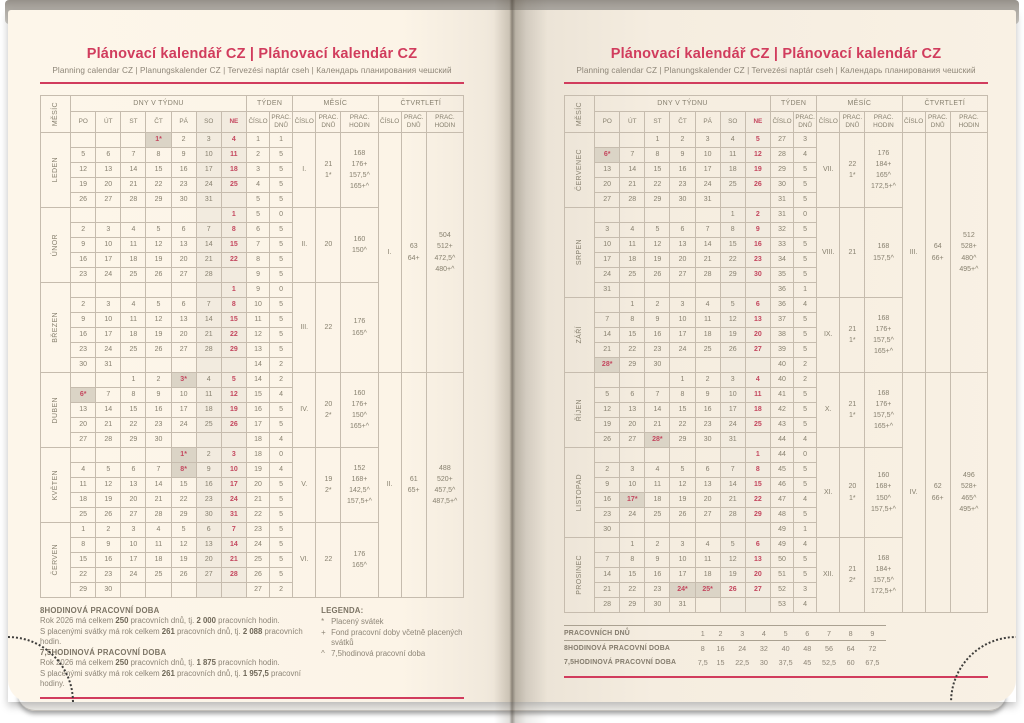 The height and width of the screenshot is (723, 1024). I want to click on minitable-value: 5, so click(785, 633).